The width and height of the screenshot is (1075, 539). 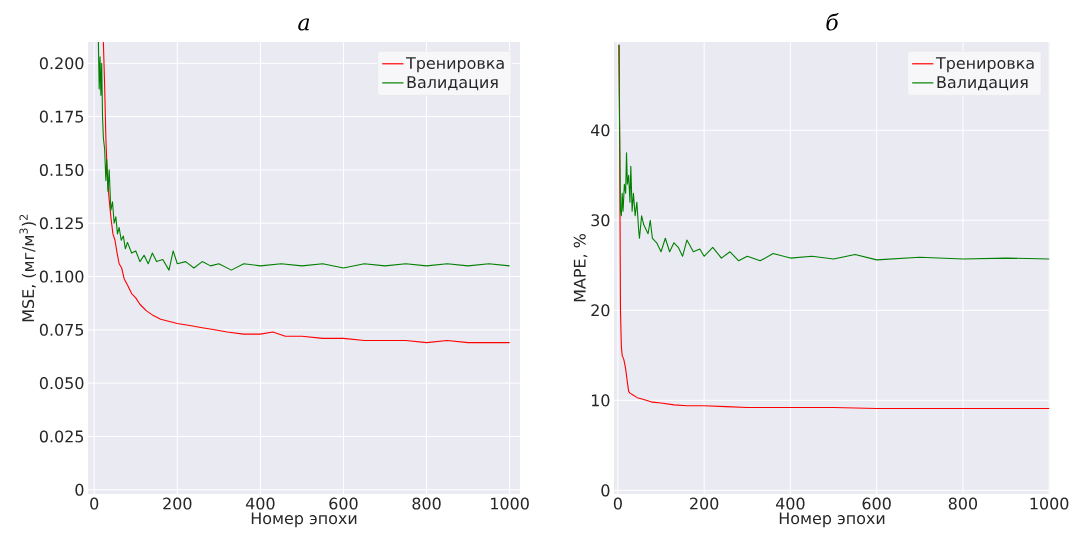 I want to click on chart-title: а, so click(x=304, y=24).